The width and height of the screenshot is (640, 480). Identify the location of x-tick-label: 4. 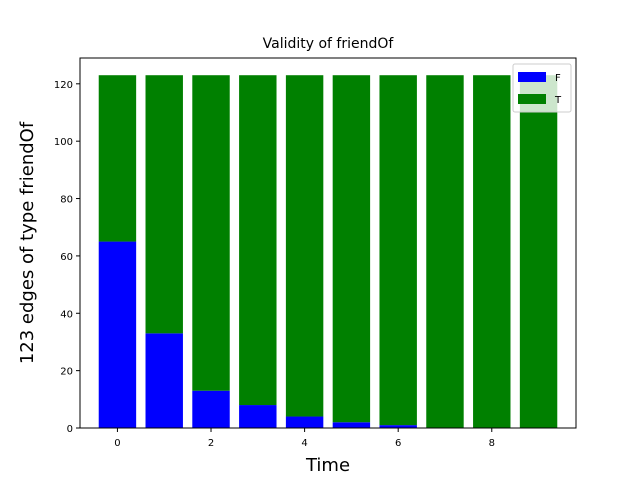
(304, 443).